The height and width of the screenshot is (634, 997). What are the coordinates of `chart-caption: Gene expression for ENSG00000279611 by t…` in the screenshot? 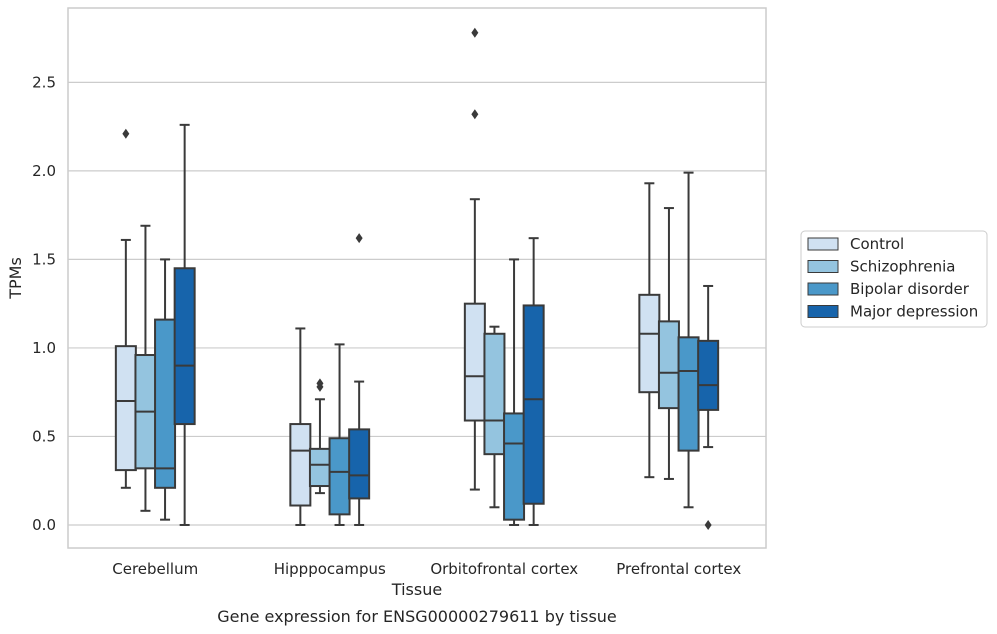 It's located at (417, 616).